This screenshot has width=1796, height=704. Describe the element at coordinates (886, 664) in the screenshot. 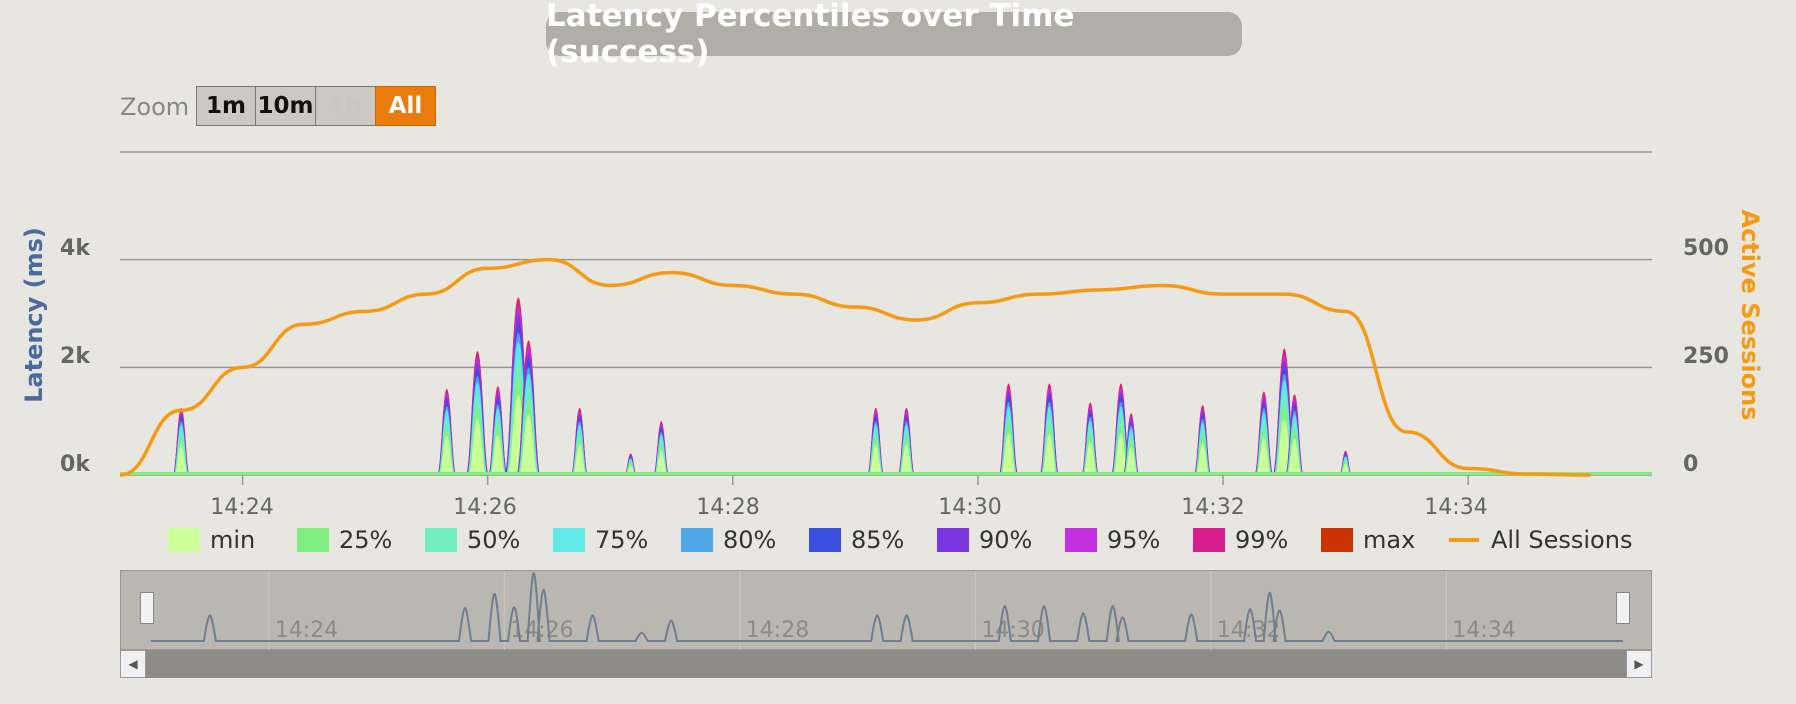

I see `scrollbar-track` at that location.